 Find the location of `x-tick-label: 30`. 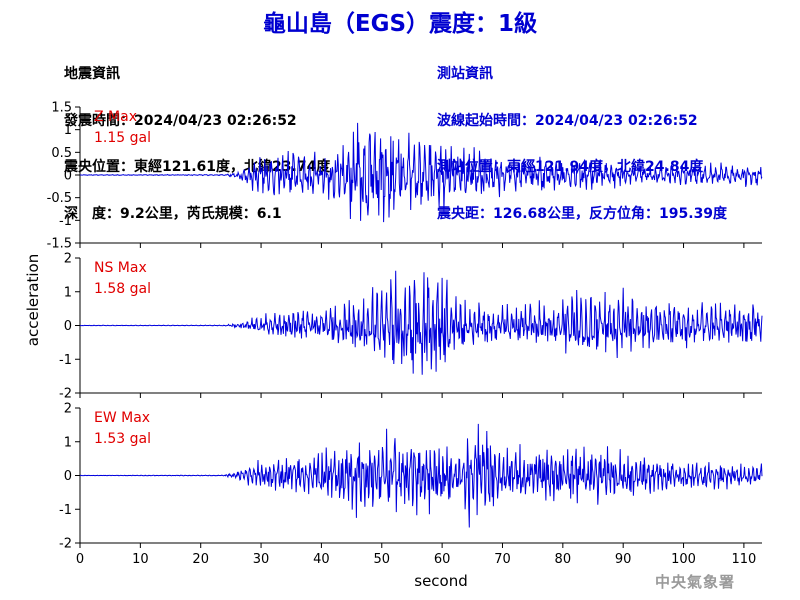

x-tick-label: 30 is located at coordinates (261, 559).